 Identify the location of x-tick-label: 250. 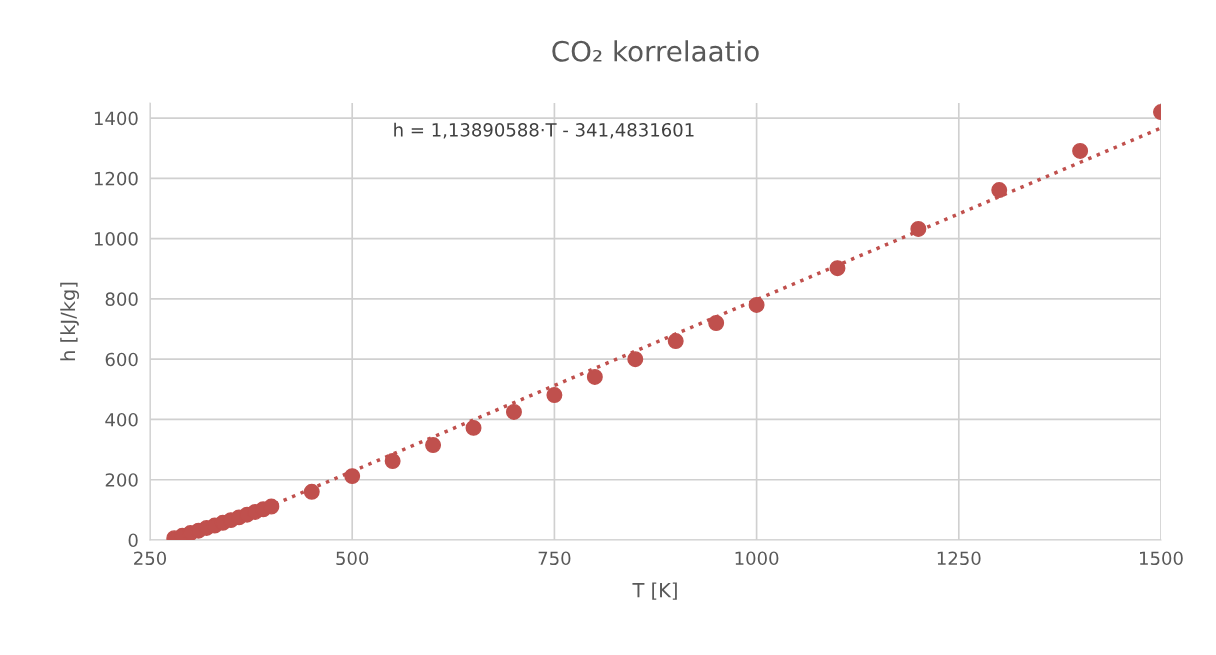
(150, 558).